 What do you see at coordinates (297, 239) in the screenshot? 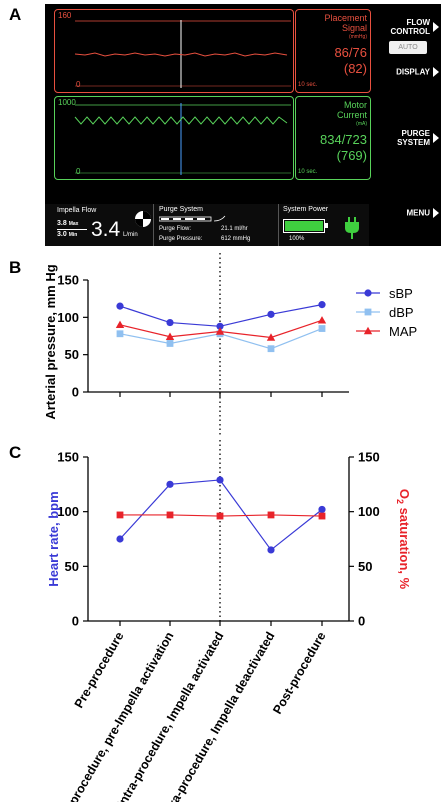
I see `system-power-percent: 100%` at bounding box center [297, 239].